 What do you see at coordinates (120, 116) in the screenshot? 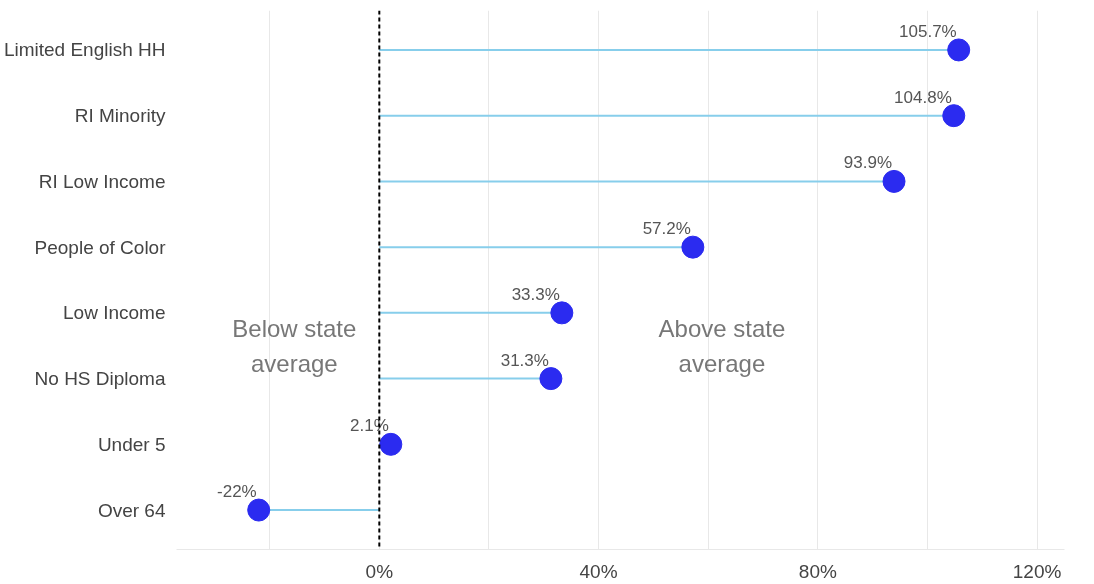
I see `y-tick-label: RI Minority` at bounding box center [120, 116].